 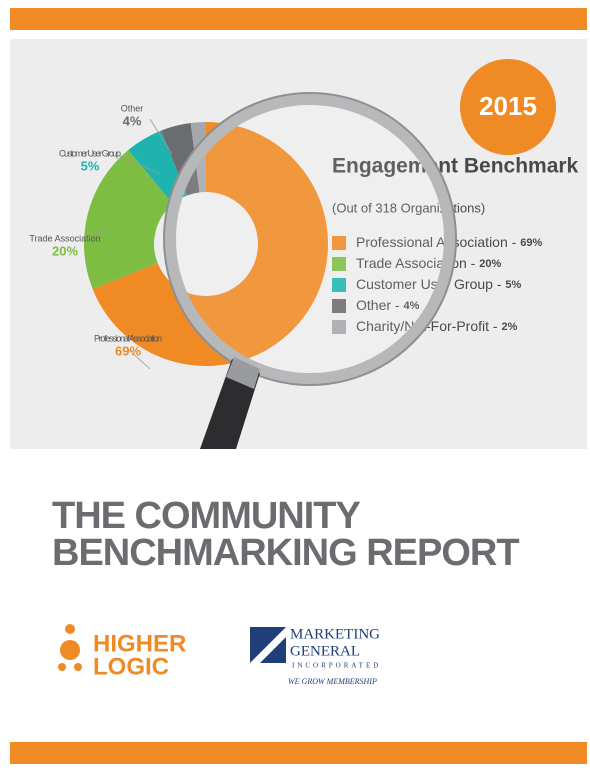 What do you see at coordinates (139, 643) in the screenshot?
I see `logo-text: HIGHER` at bounding box center [139, 643].